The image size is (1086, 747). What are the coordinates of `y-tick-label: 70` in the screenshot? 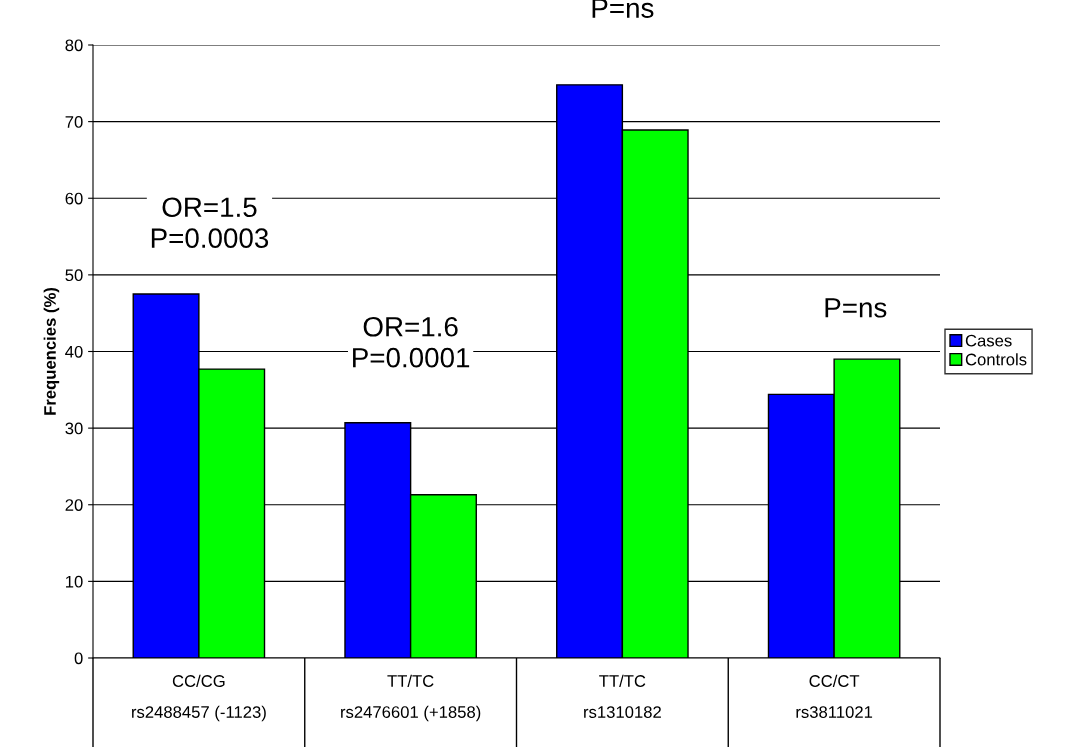 It's located at (74, 122).